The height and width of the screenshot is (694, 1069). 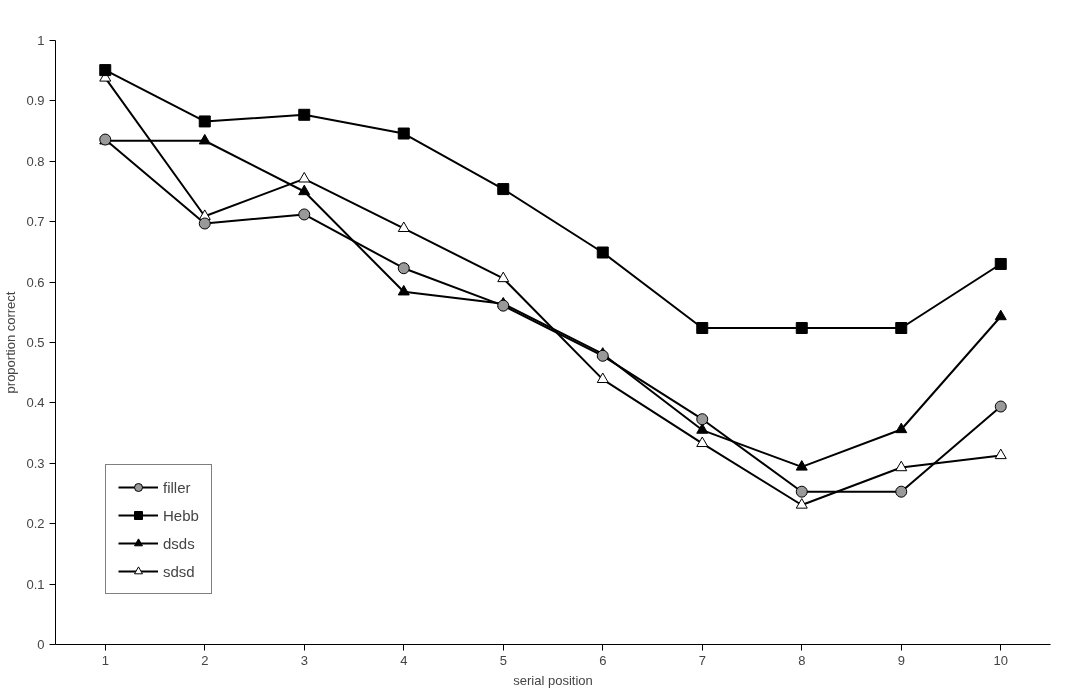 I want to click on x-tick-label: 6, so click(x=603, y=660).